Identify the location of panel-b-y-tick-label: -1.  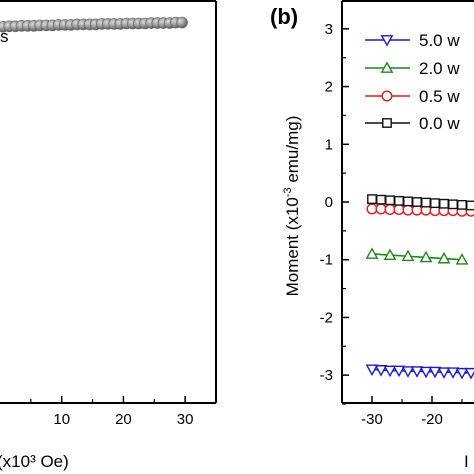
(326, 260).